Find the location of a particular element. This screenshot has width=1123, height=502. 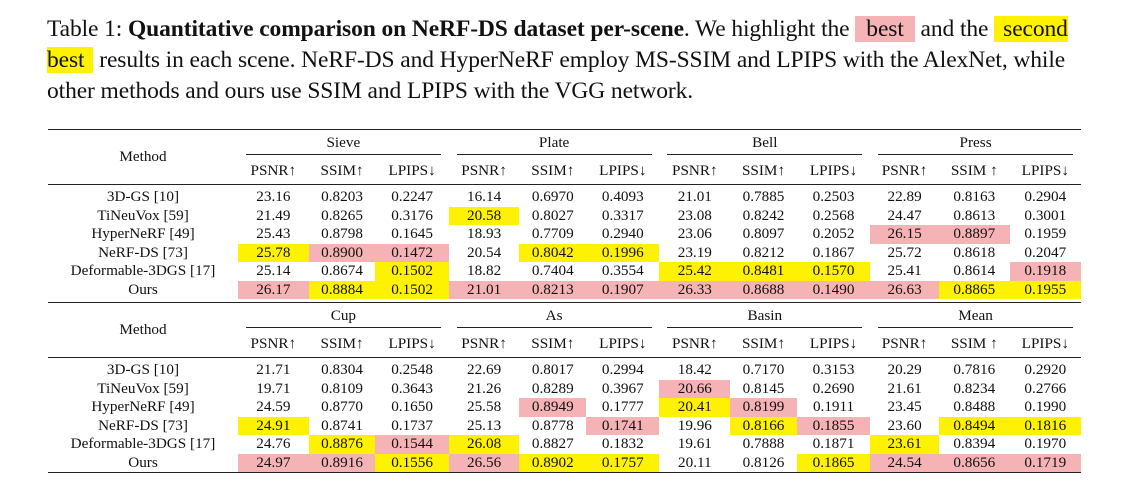

value-cell: 0.8027 is located at coordinates (552, 215).